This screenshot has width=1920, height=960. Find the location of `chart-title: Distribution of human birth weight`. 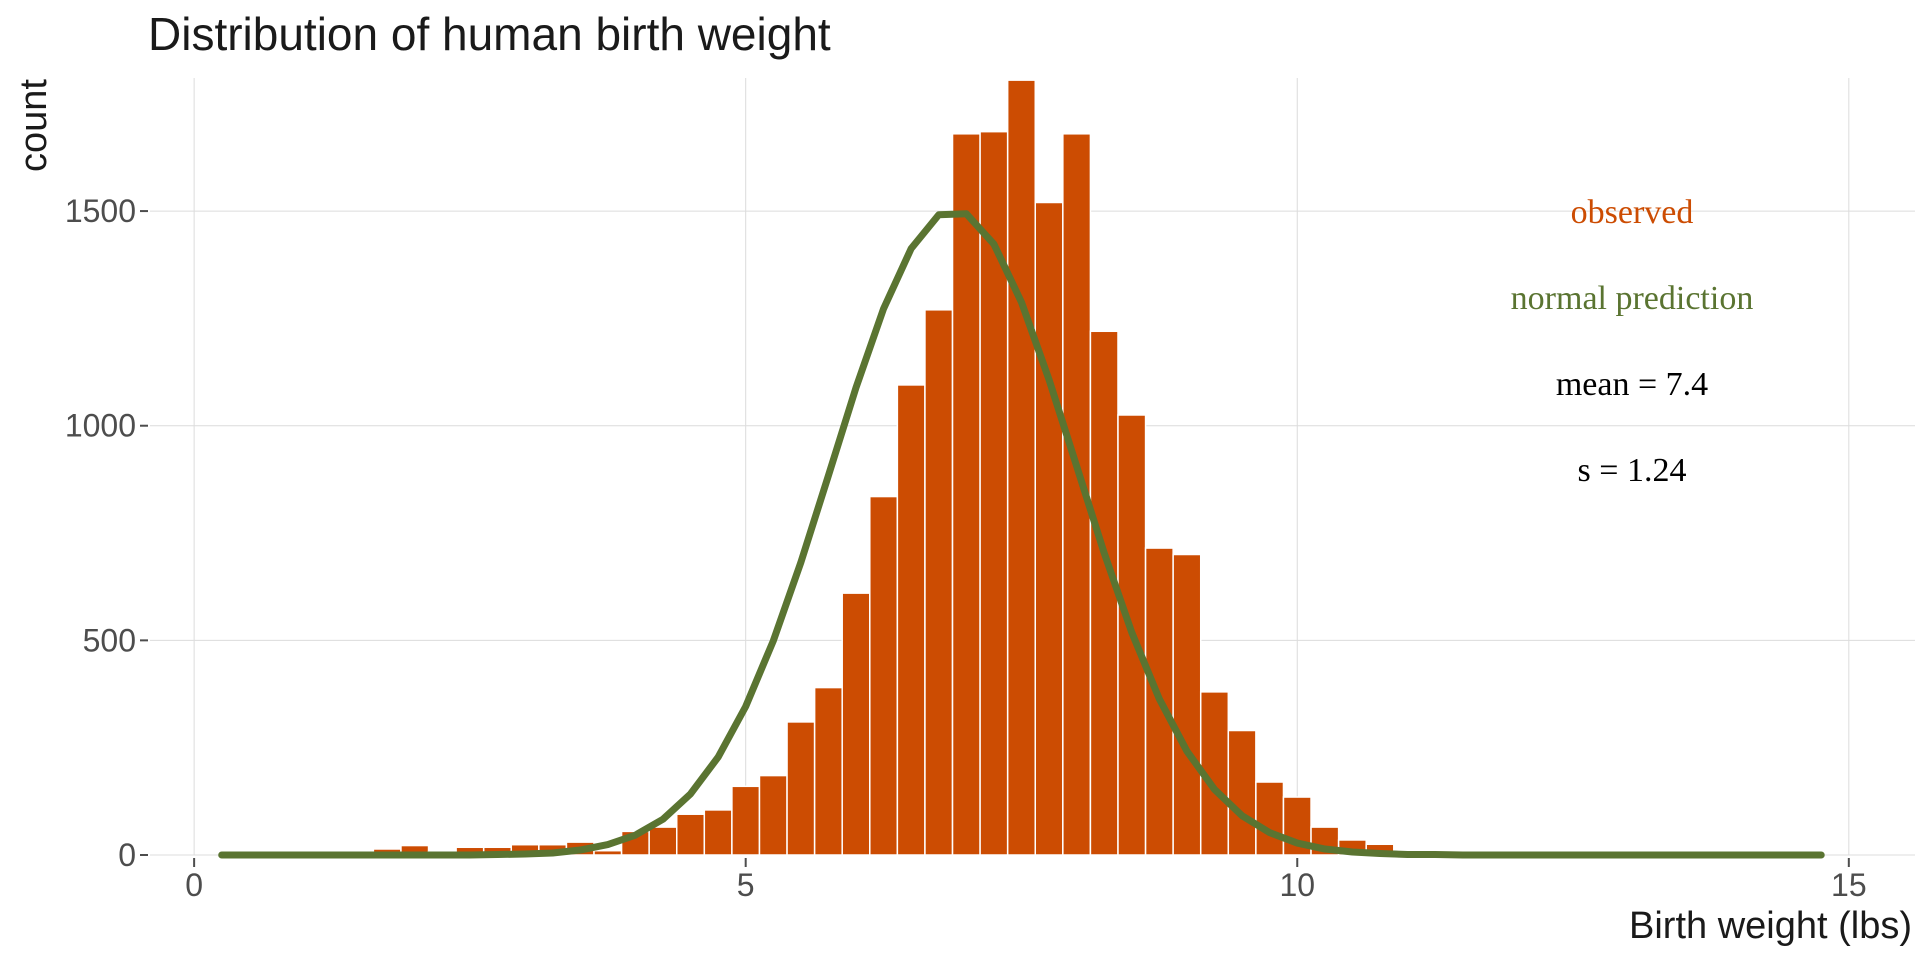

chart-title: Distribution of human birth weight is located at coordinates (489, 34).